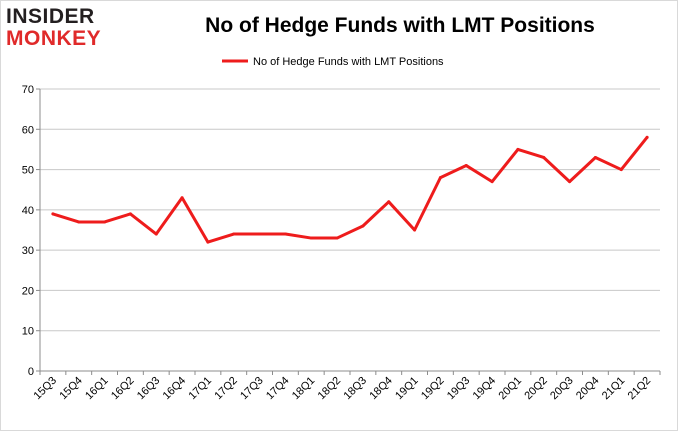 This screenshot has width=678, height=431. What do you see at coordinates (407, 389) in the screenshot?
I see `x-tick-label: 19Q1` at bounding box center [407, 389].